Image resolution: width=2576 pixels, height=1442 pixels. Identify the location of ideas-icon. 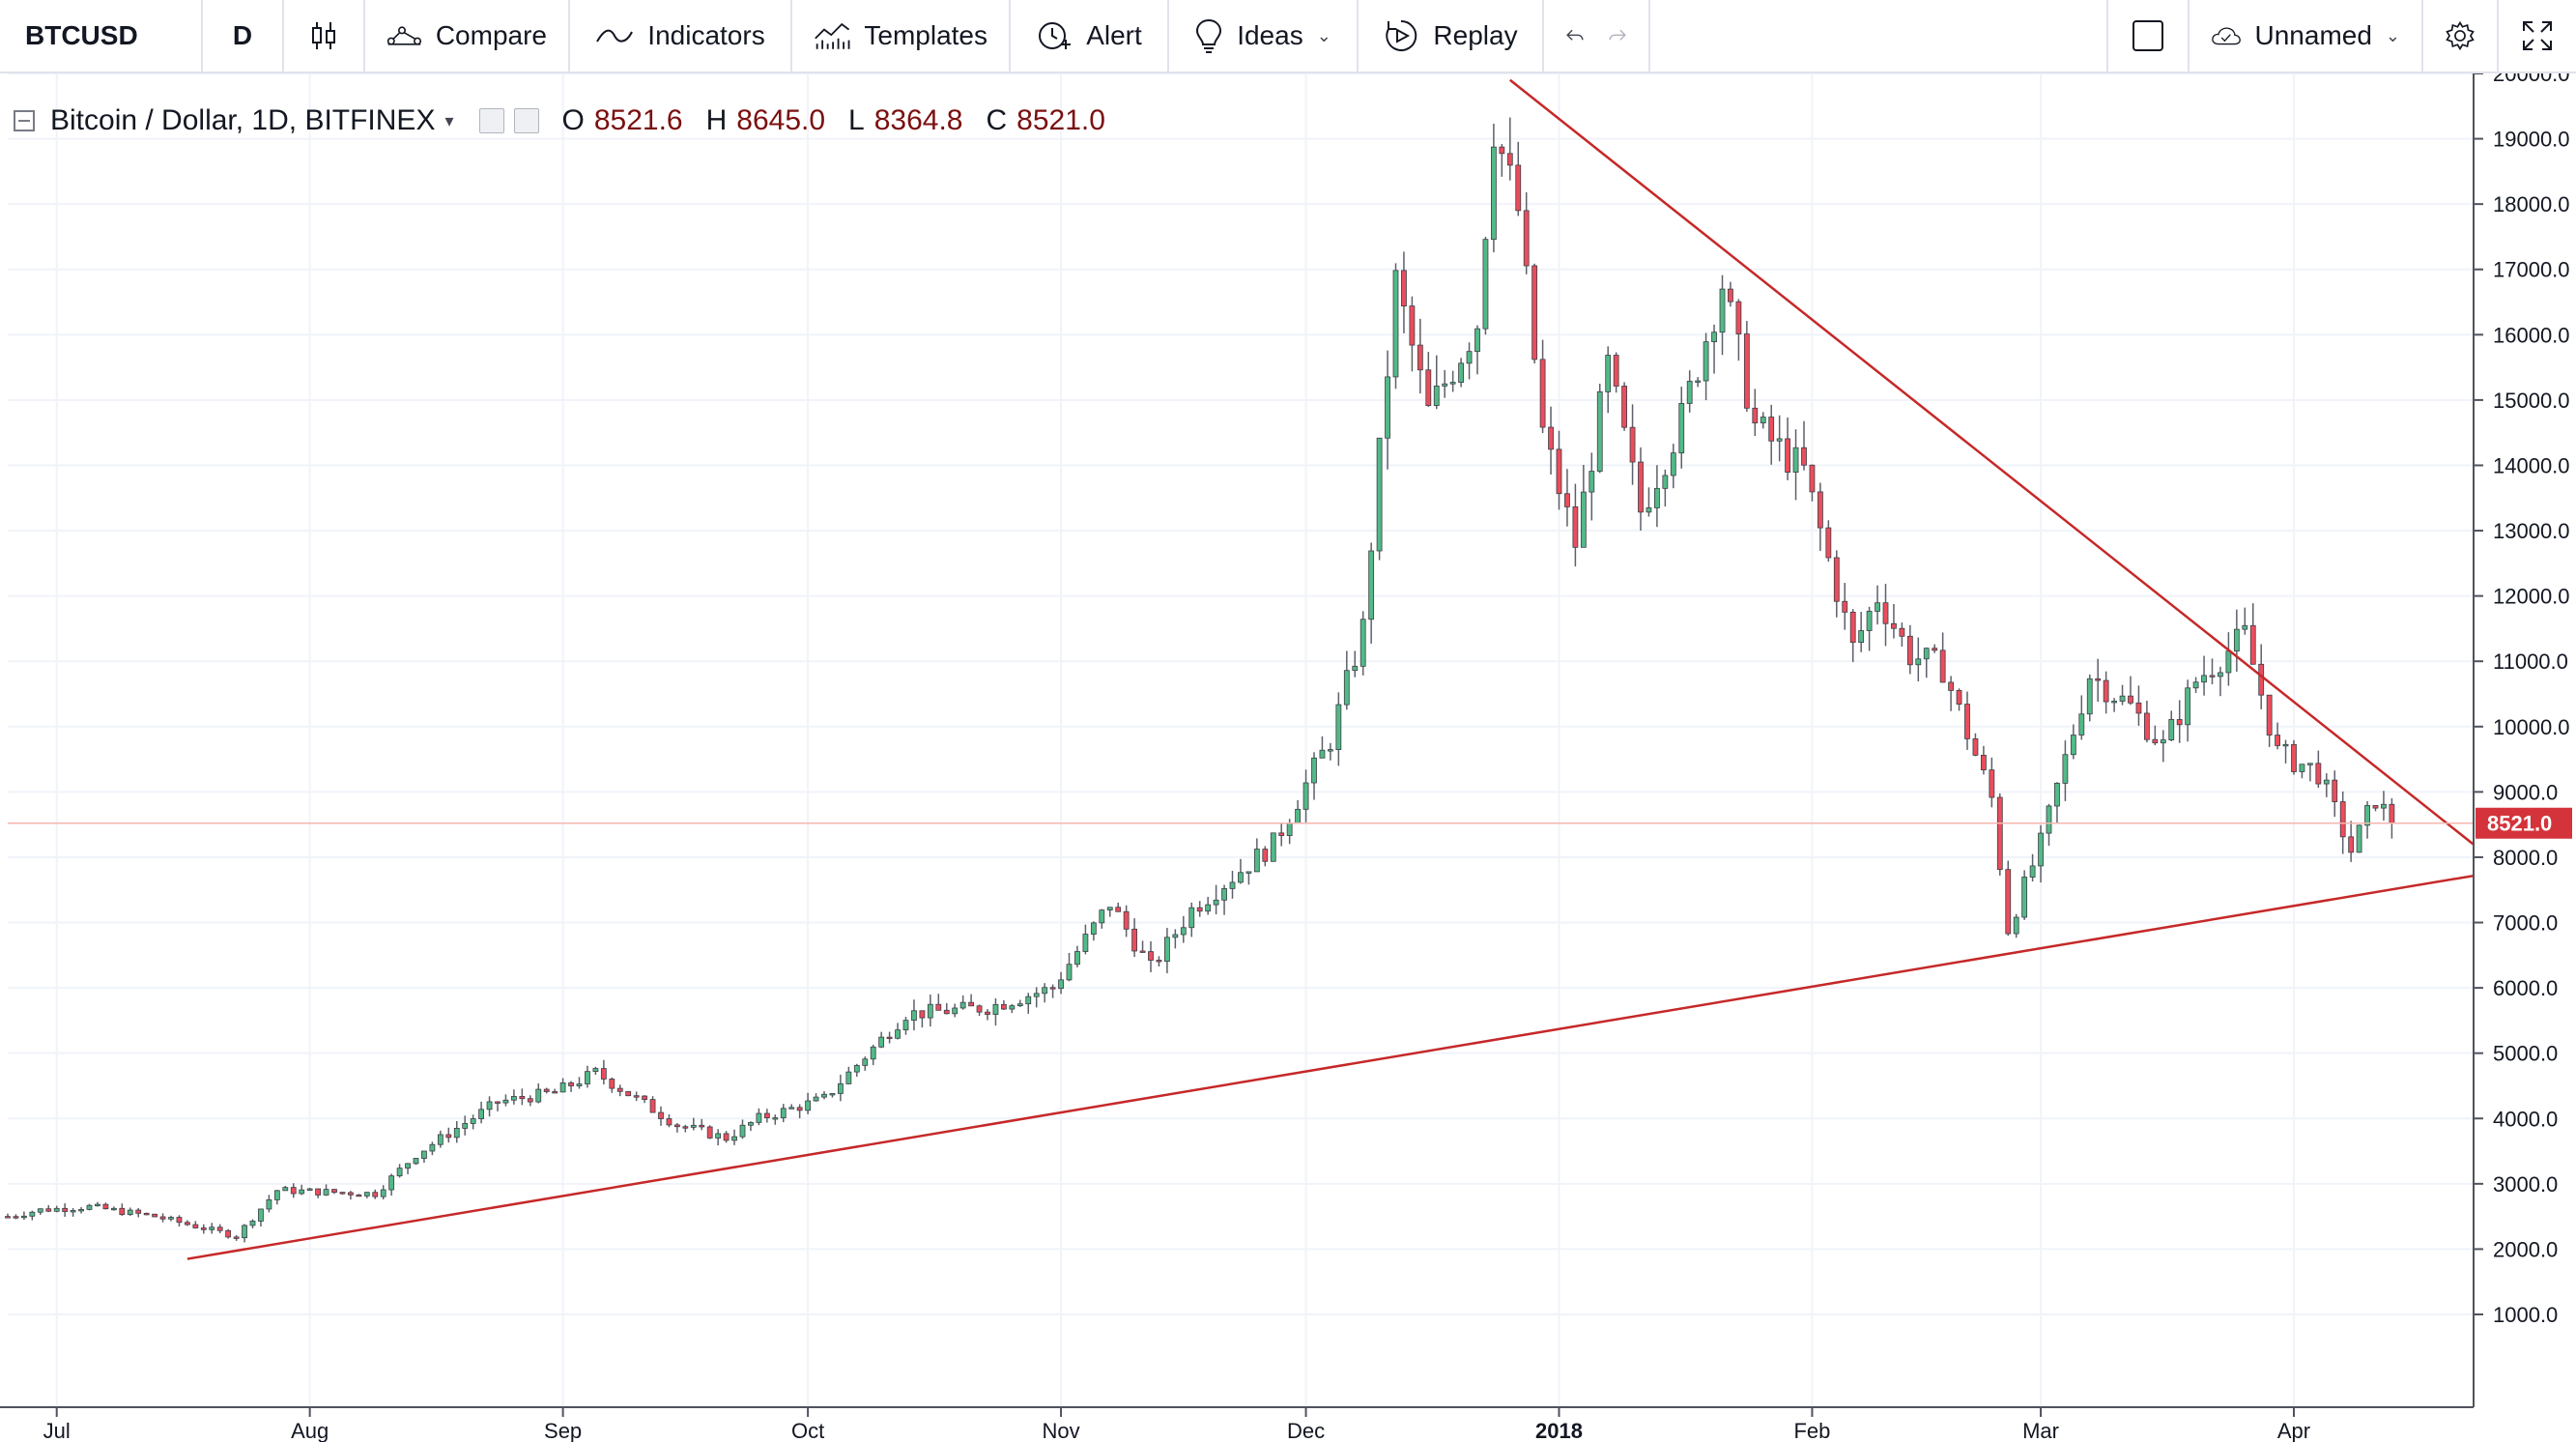
(1209, 35).